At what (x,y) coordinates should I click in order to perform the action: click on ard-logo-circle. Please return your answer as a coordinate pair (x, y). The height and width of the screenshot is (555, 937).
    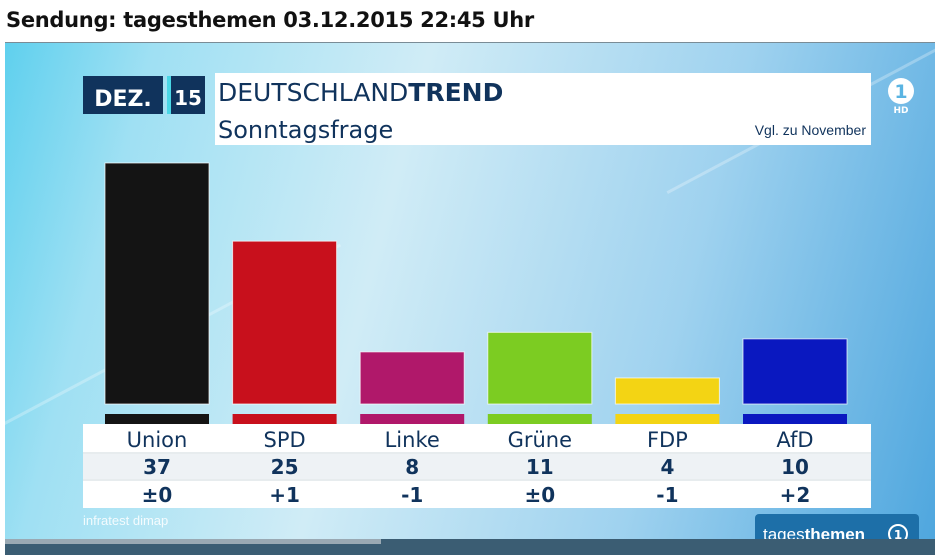
    Looking at the image, I should click on (901, 91).